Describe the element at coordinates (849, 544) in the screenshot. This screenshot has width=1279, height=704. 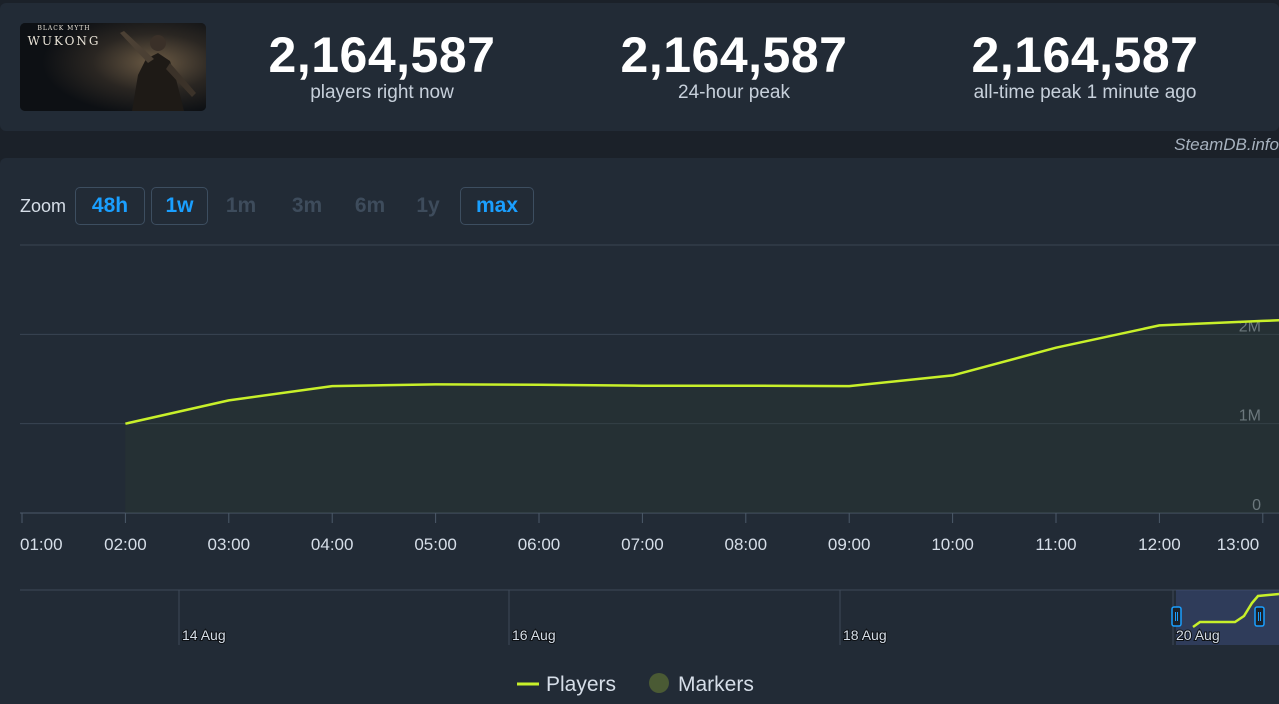
I see `x-tick-label: 09:00` at that location.